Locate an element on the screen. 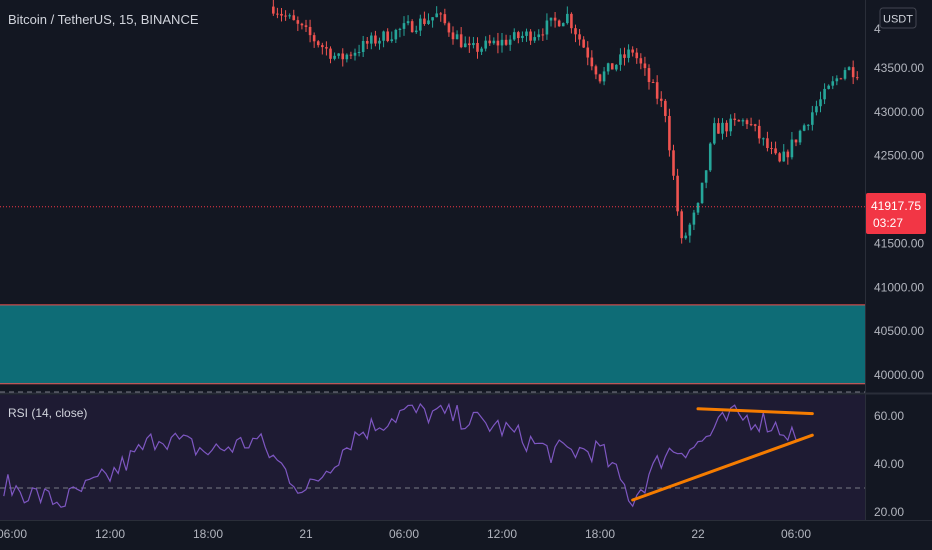  price-tick-label: 43000.00 is located at coordinates (899, 112).